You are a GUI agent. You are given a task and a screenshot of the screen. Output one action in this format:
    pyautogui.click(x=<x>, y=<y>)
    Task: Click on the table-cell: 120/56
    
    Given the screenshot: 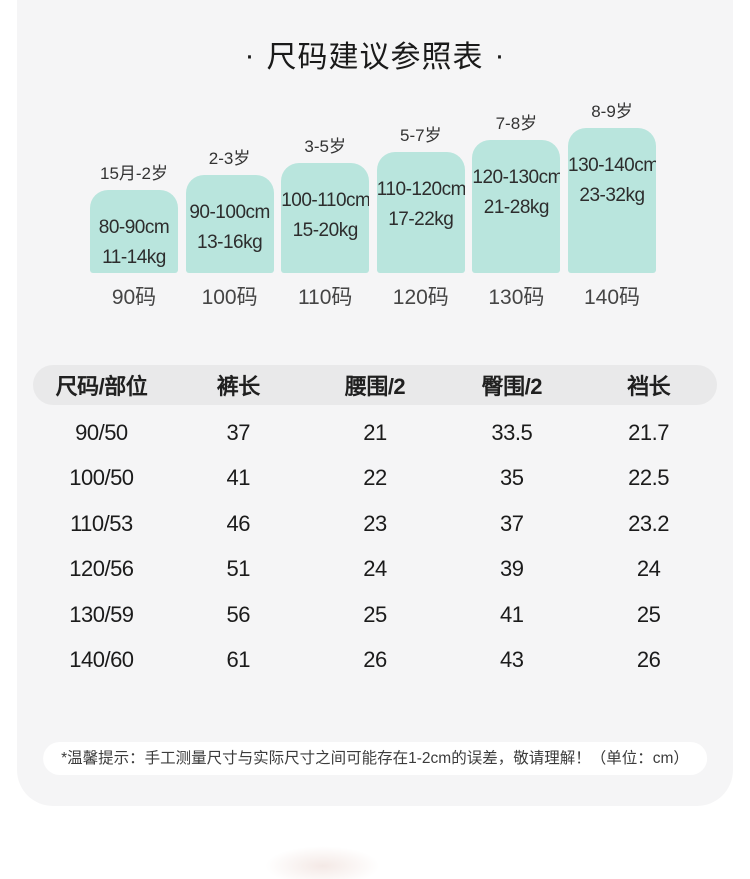 What is the action you would take?
    pyautogui.click(x=101, y=569)
    